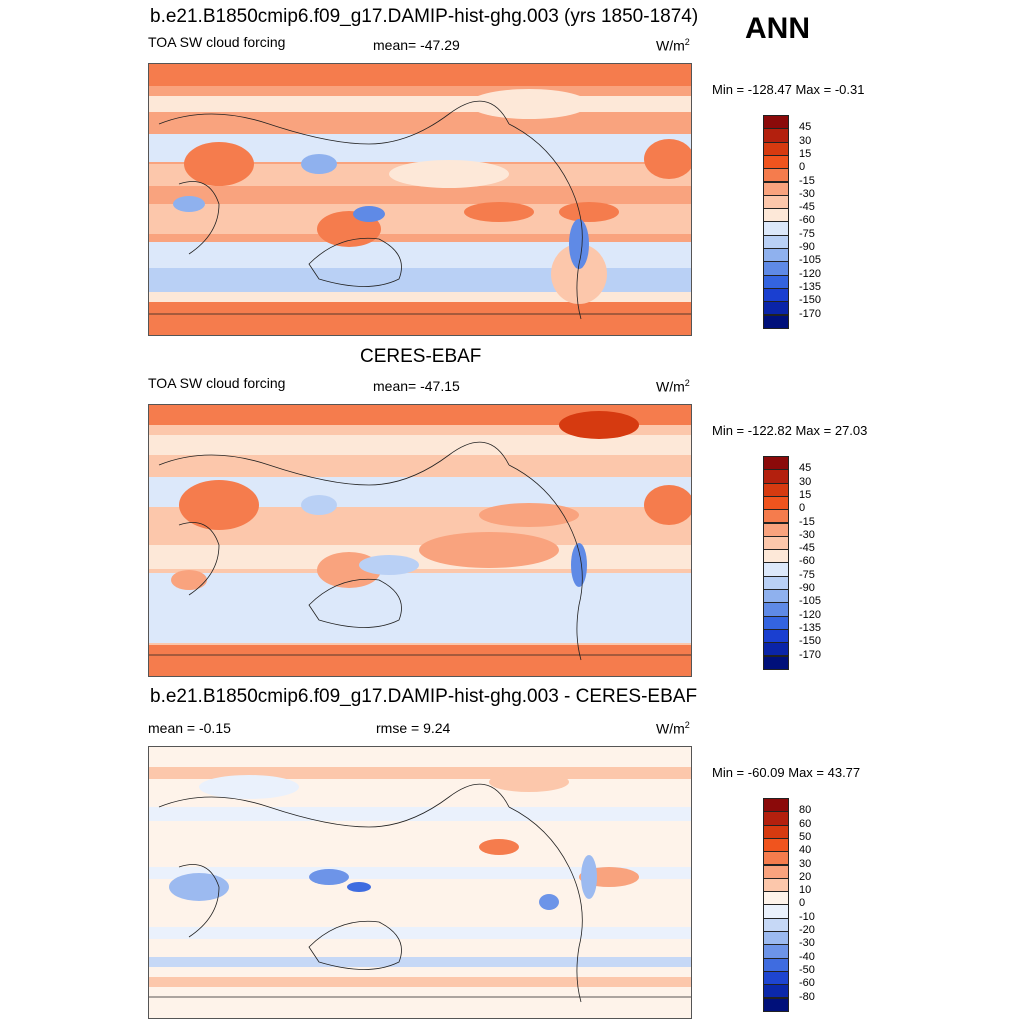  I want to click on panel3-units: W/m2, so click(673, 728).